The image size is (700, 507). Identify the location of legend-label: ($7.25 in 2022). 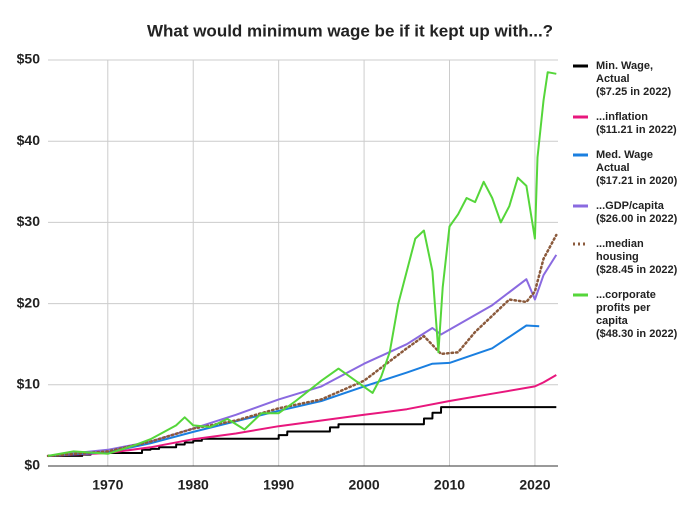
(634, 92).